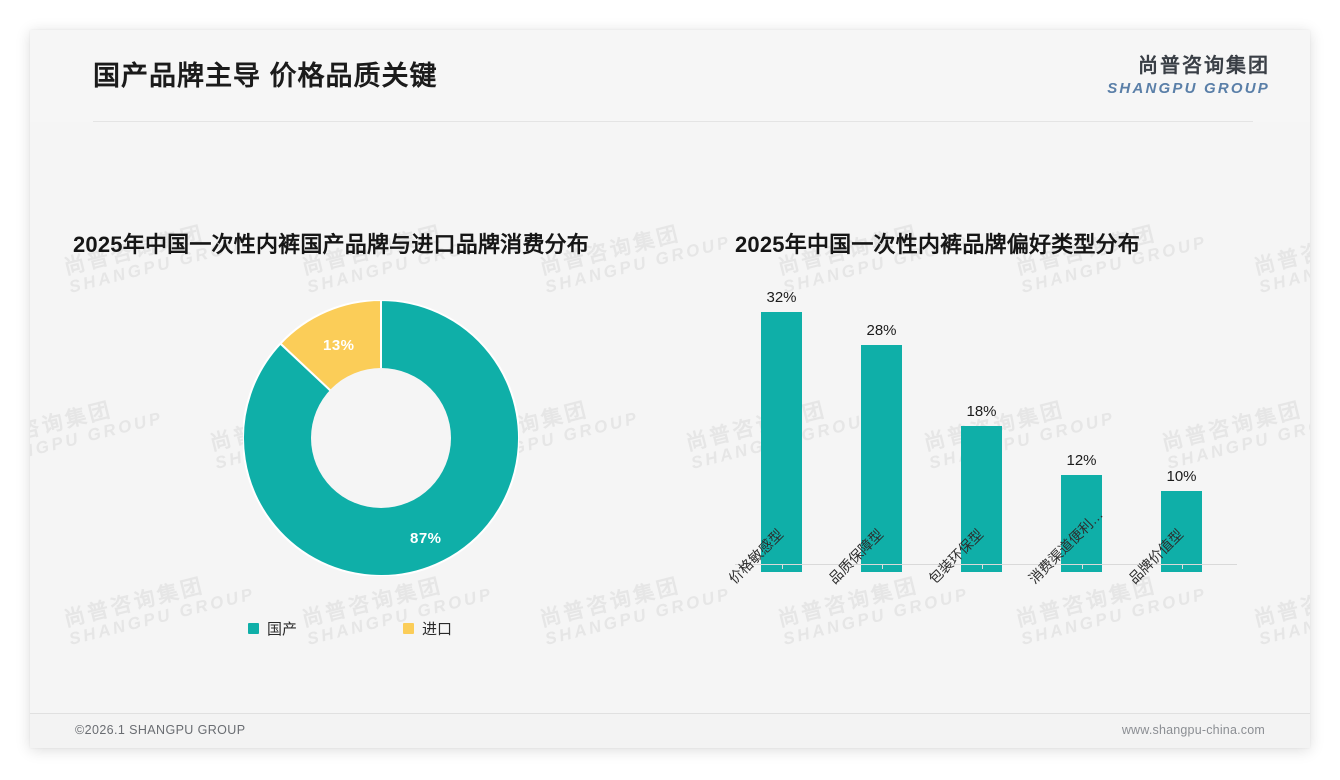 Image resolution: width=1340 pixels, height=780 pixels. I want to click on donut-svg, so click(381, 437).